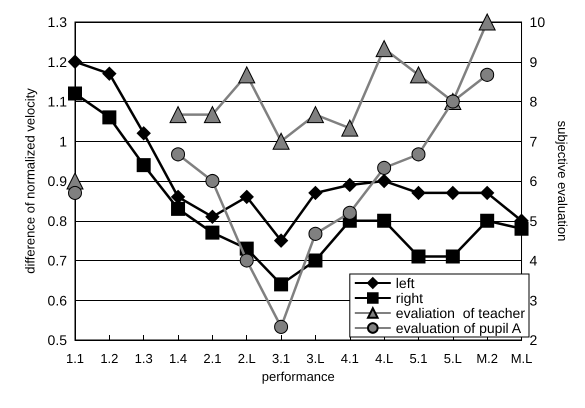  Describe the element at coordinates (58, 300) in the screenshot. I see `y-tick-label: 0.6` at that location.